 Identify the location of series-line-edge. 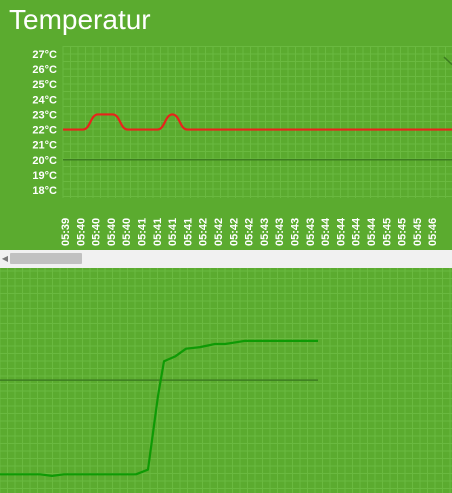
(447, 61).